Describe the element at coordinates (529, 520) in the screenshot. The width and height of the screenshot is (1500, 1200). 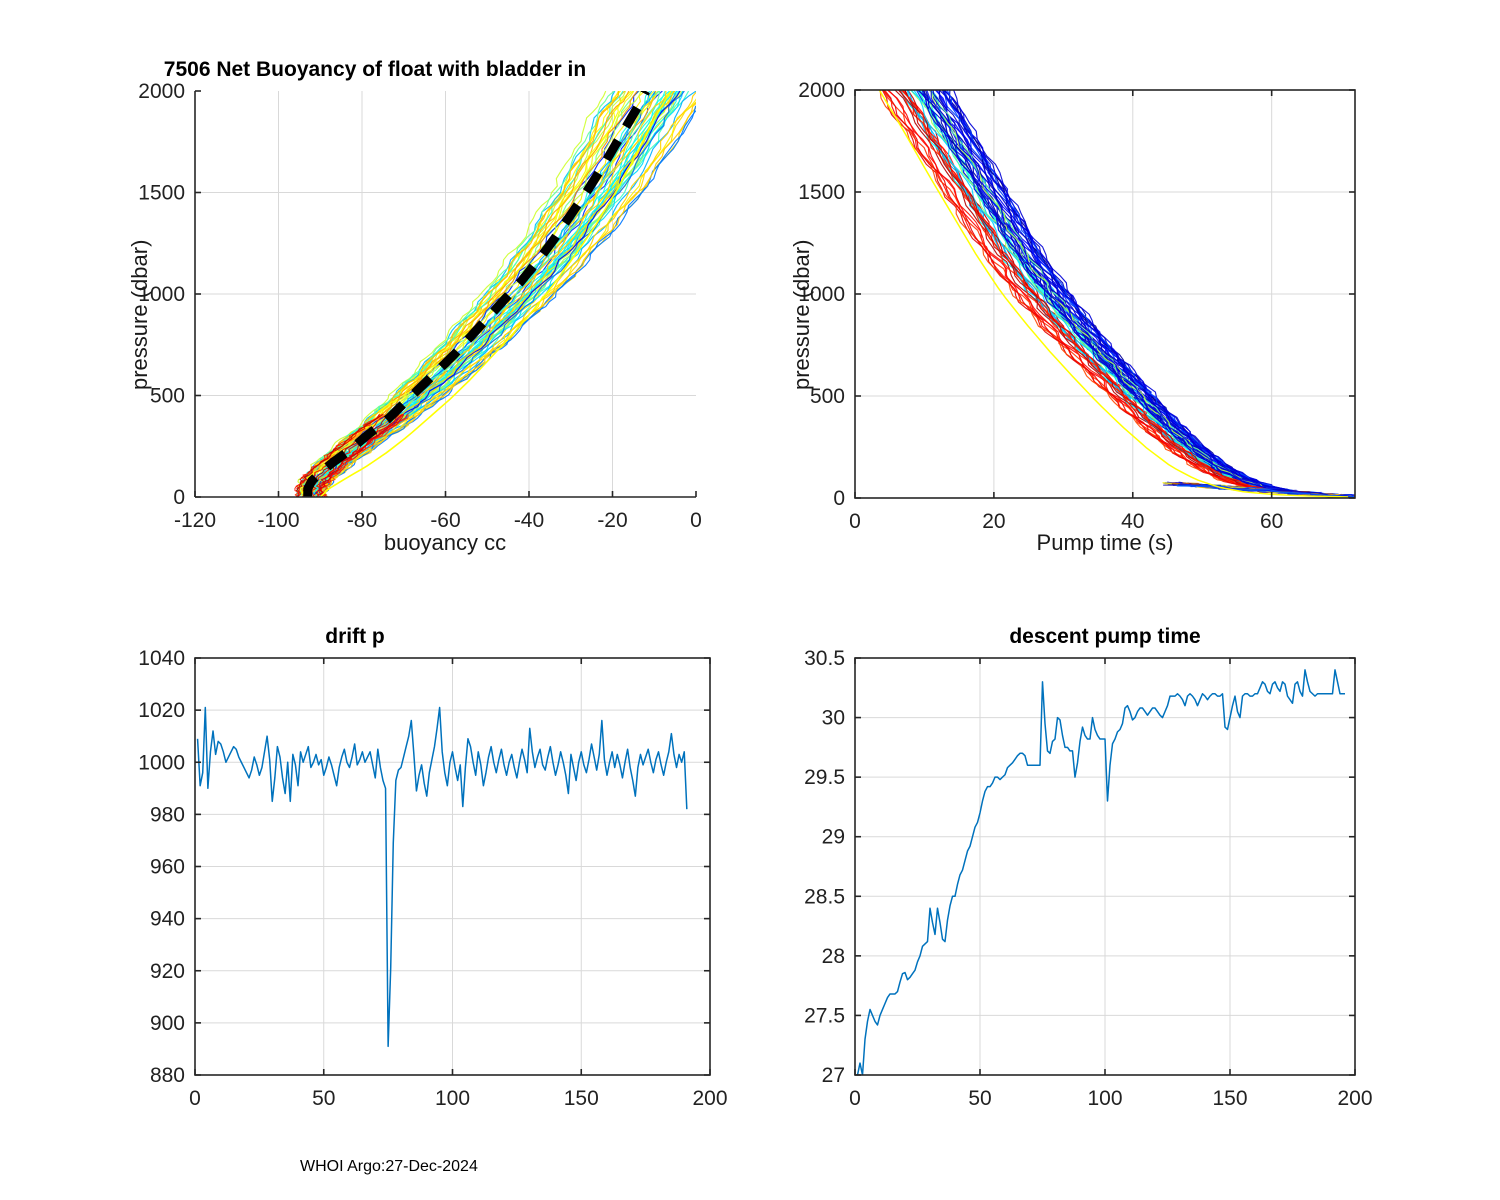
I see `svg-text: -40` at that location.